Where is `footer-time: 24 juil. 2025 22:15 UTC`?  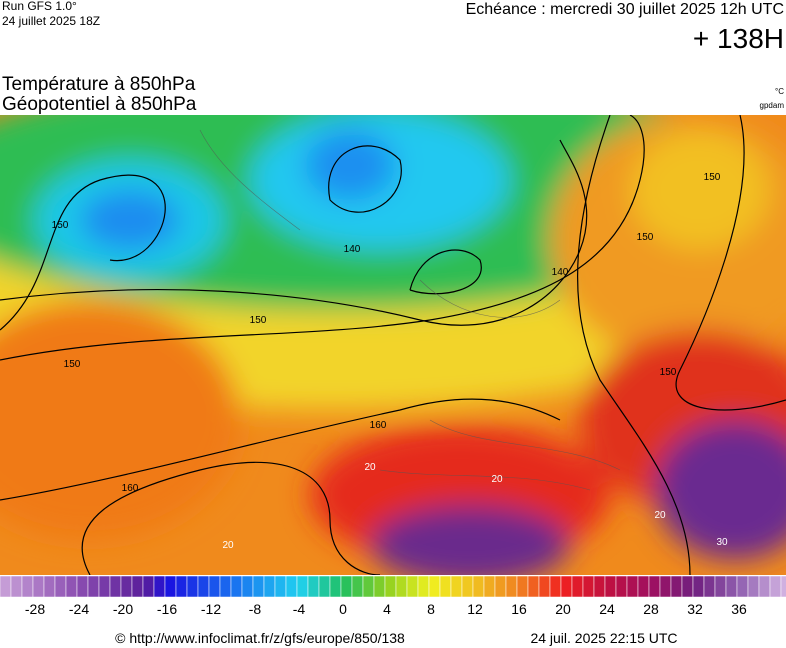 footer-time: 24 juil. 2025 22:15 UTC is located at coordinates (603, 638).